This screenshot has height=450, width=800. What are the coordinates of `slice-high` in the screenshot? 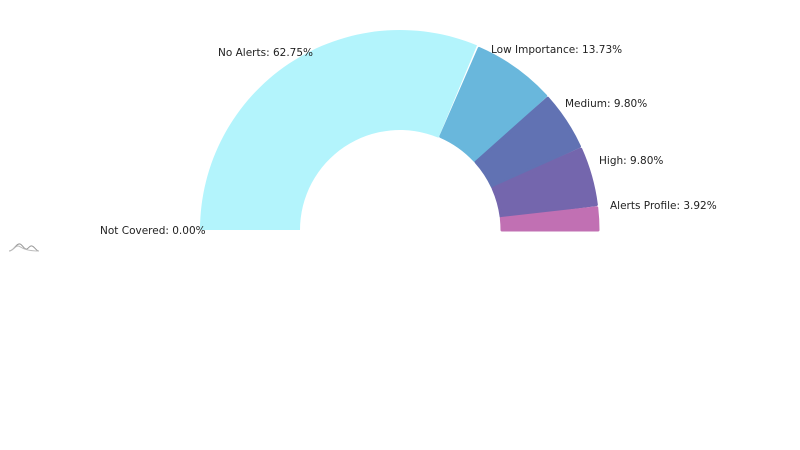 It's located at (544, 183).